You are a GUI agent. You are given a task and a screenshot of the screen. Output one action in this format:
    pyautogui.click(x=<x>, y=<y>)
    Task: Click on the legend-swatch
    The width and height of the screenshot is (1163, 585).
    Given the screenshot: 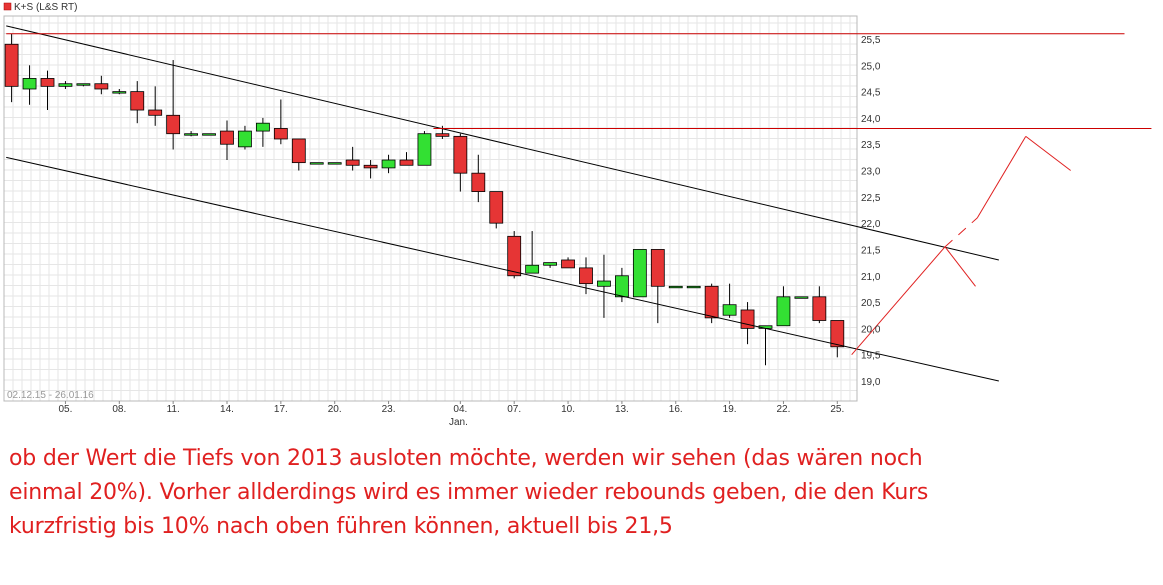 What is the action you would take?
    pyautogui.click(x=7, y=6)
    